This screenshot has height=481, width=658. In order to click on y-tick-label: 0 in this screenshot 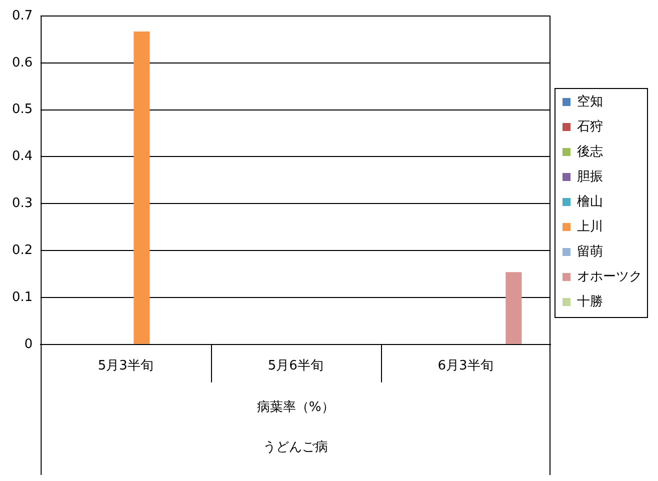, I will do `click(28, 344)`.